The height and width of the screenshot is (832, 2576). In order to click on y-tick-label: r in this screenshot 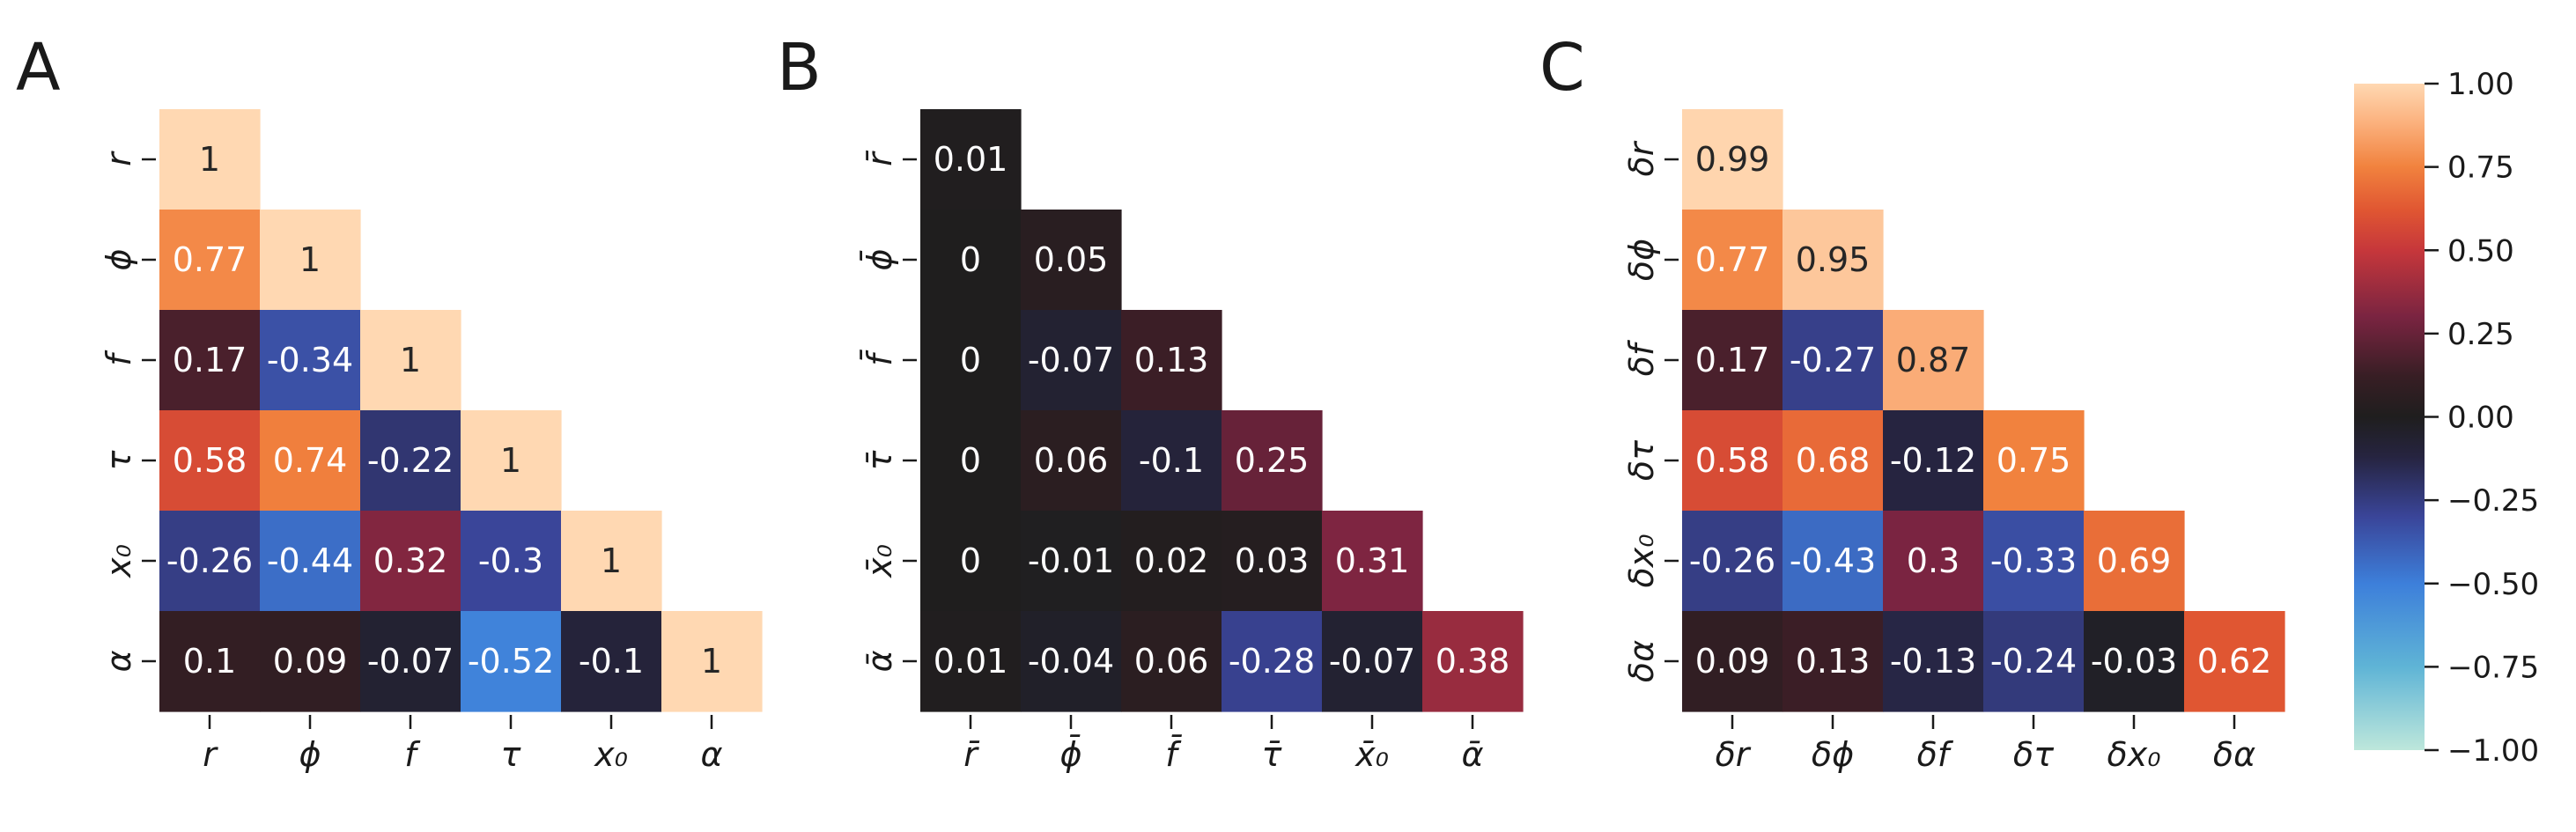, I will do `click(119, 158)`.